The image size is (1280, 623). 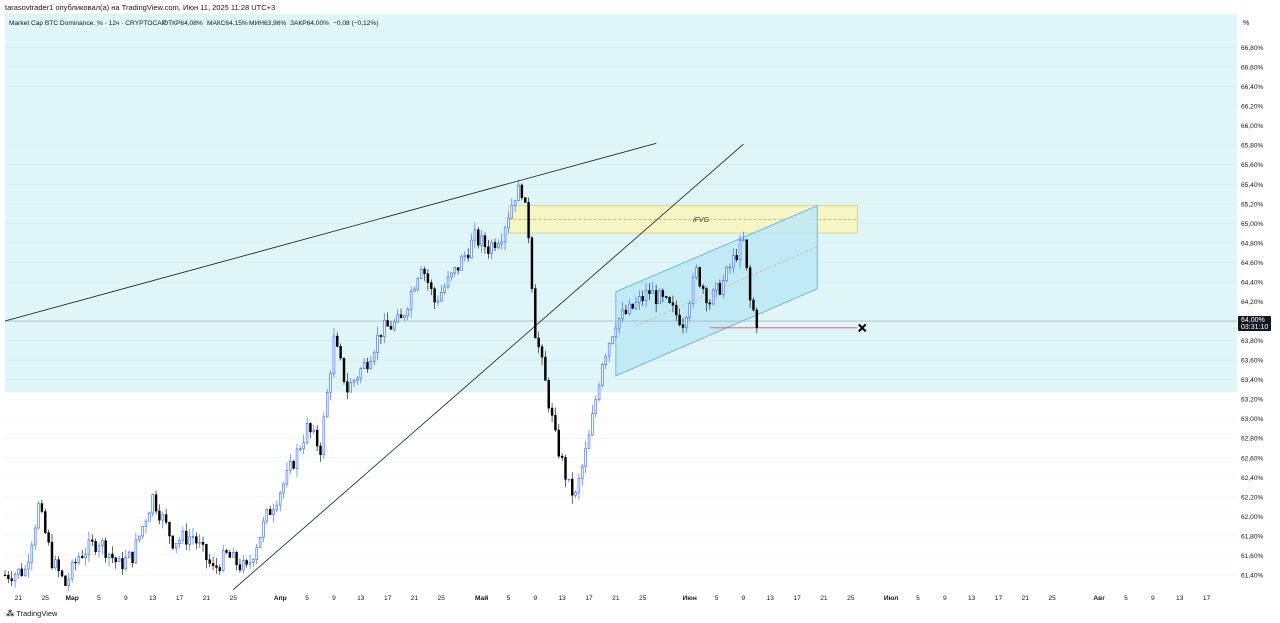 What do you see at coordinates (309, 23) in the screenshot?
I see `legend-close: ЗАКР64,00%` at bounding box center [309, 23].